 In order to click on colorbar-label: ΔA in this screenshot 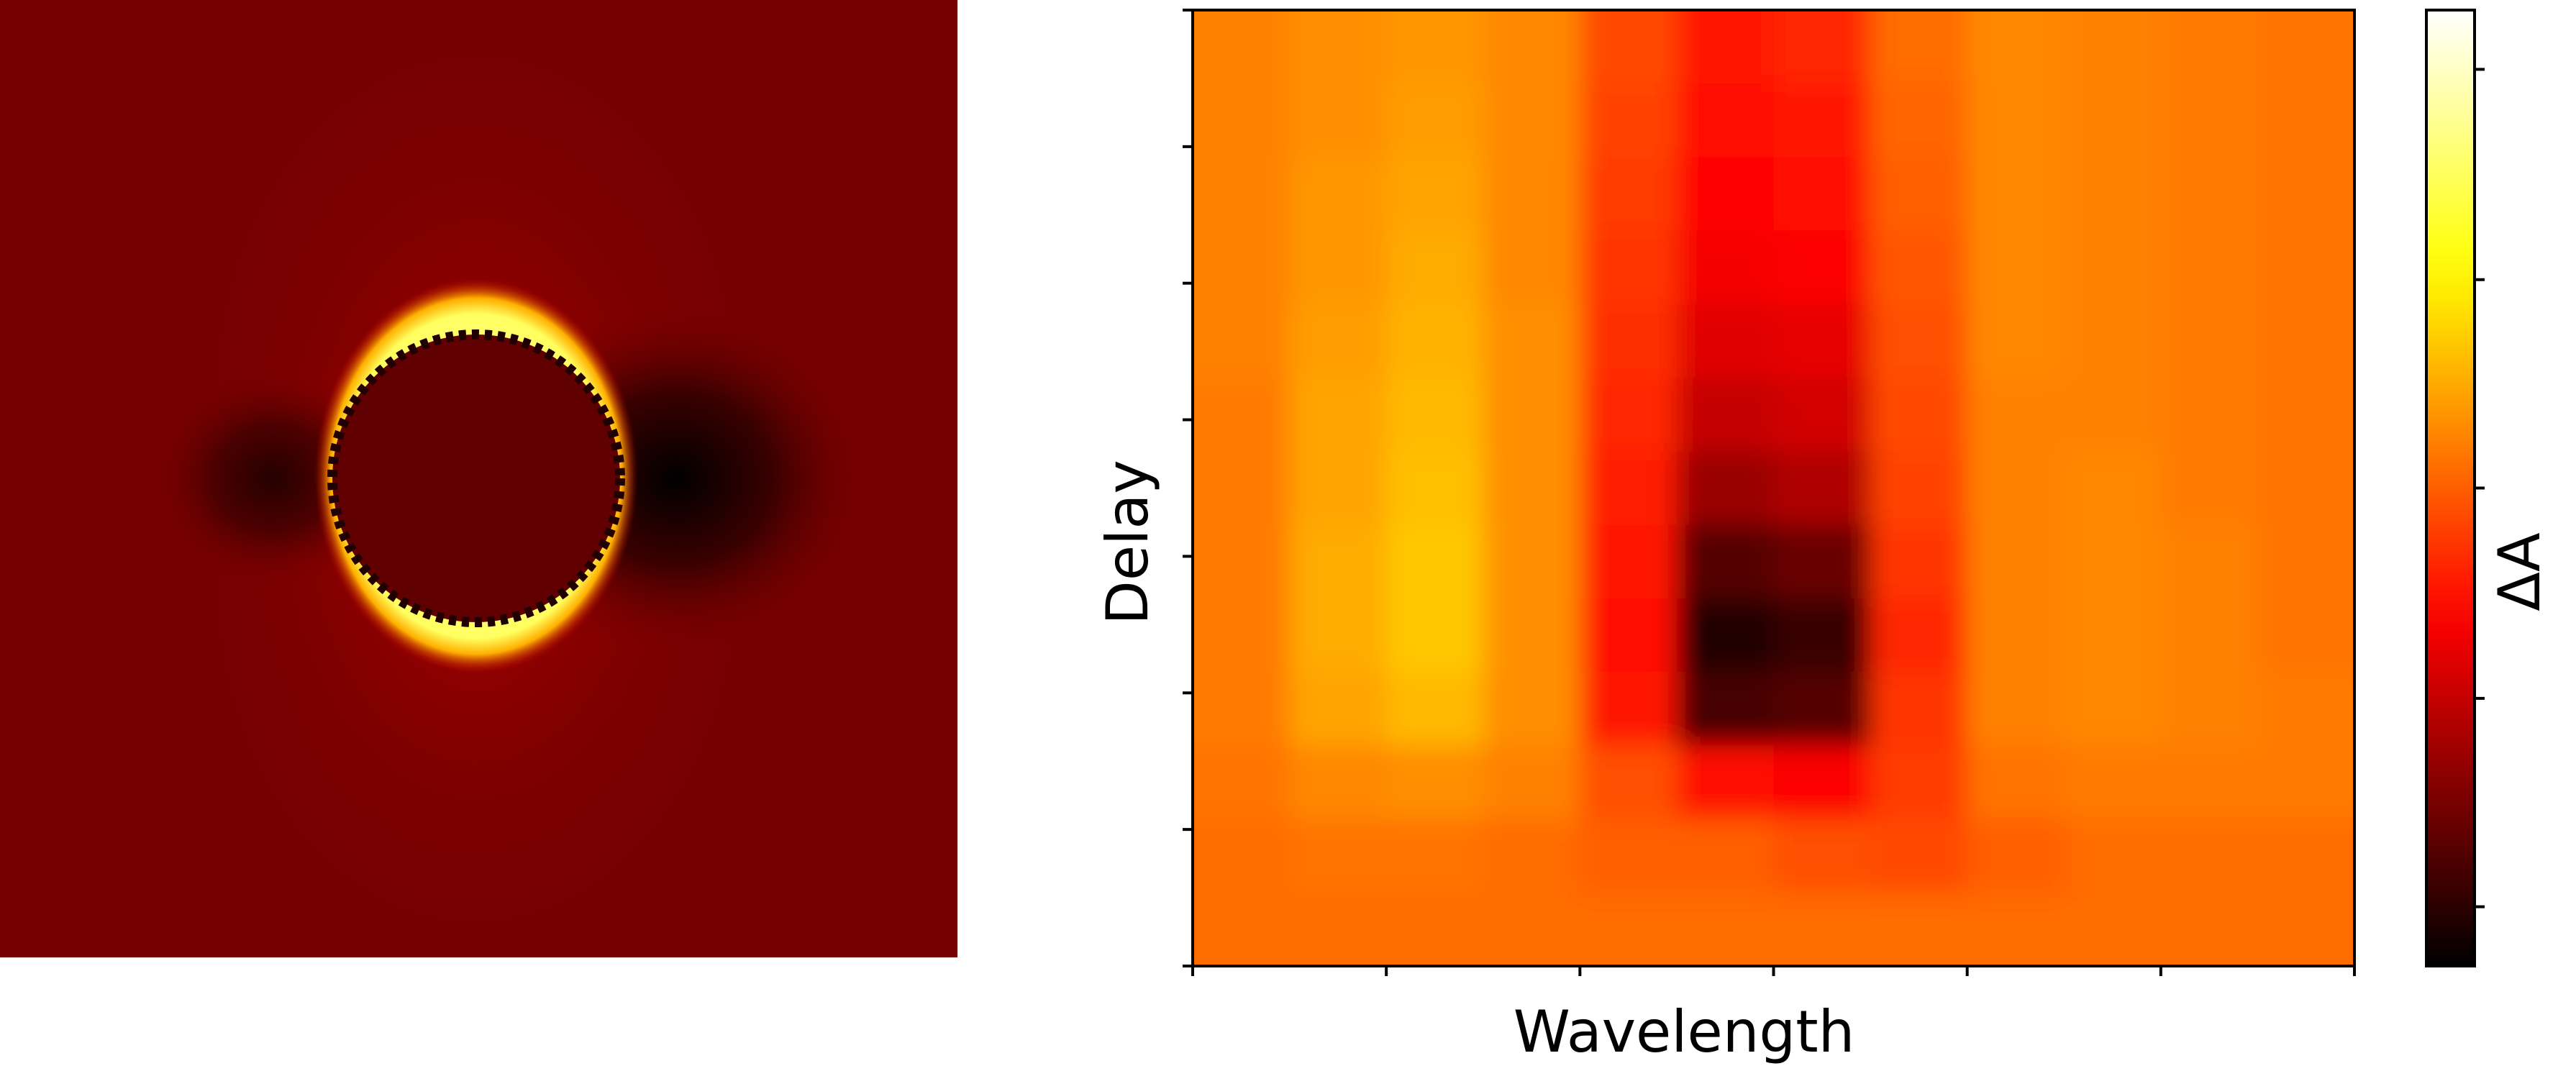, I will do `click(2520, 571)`.